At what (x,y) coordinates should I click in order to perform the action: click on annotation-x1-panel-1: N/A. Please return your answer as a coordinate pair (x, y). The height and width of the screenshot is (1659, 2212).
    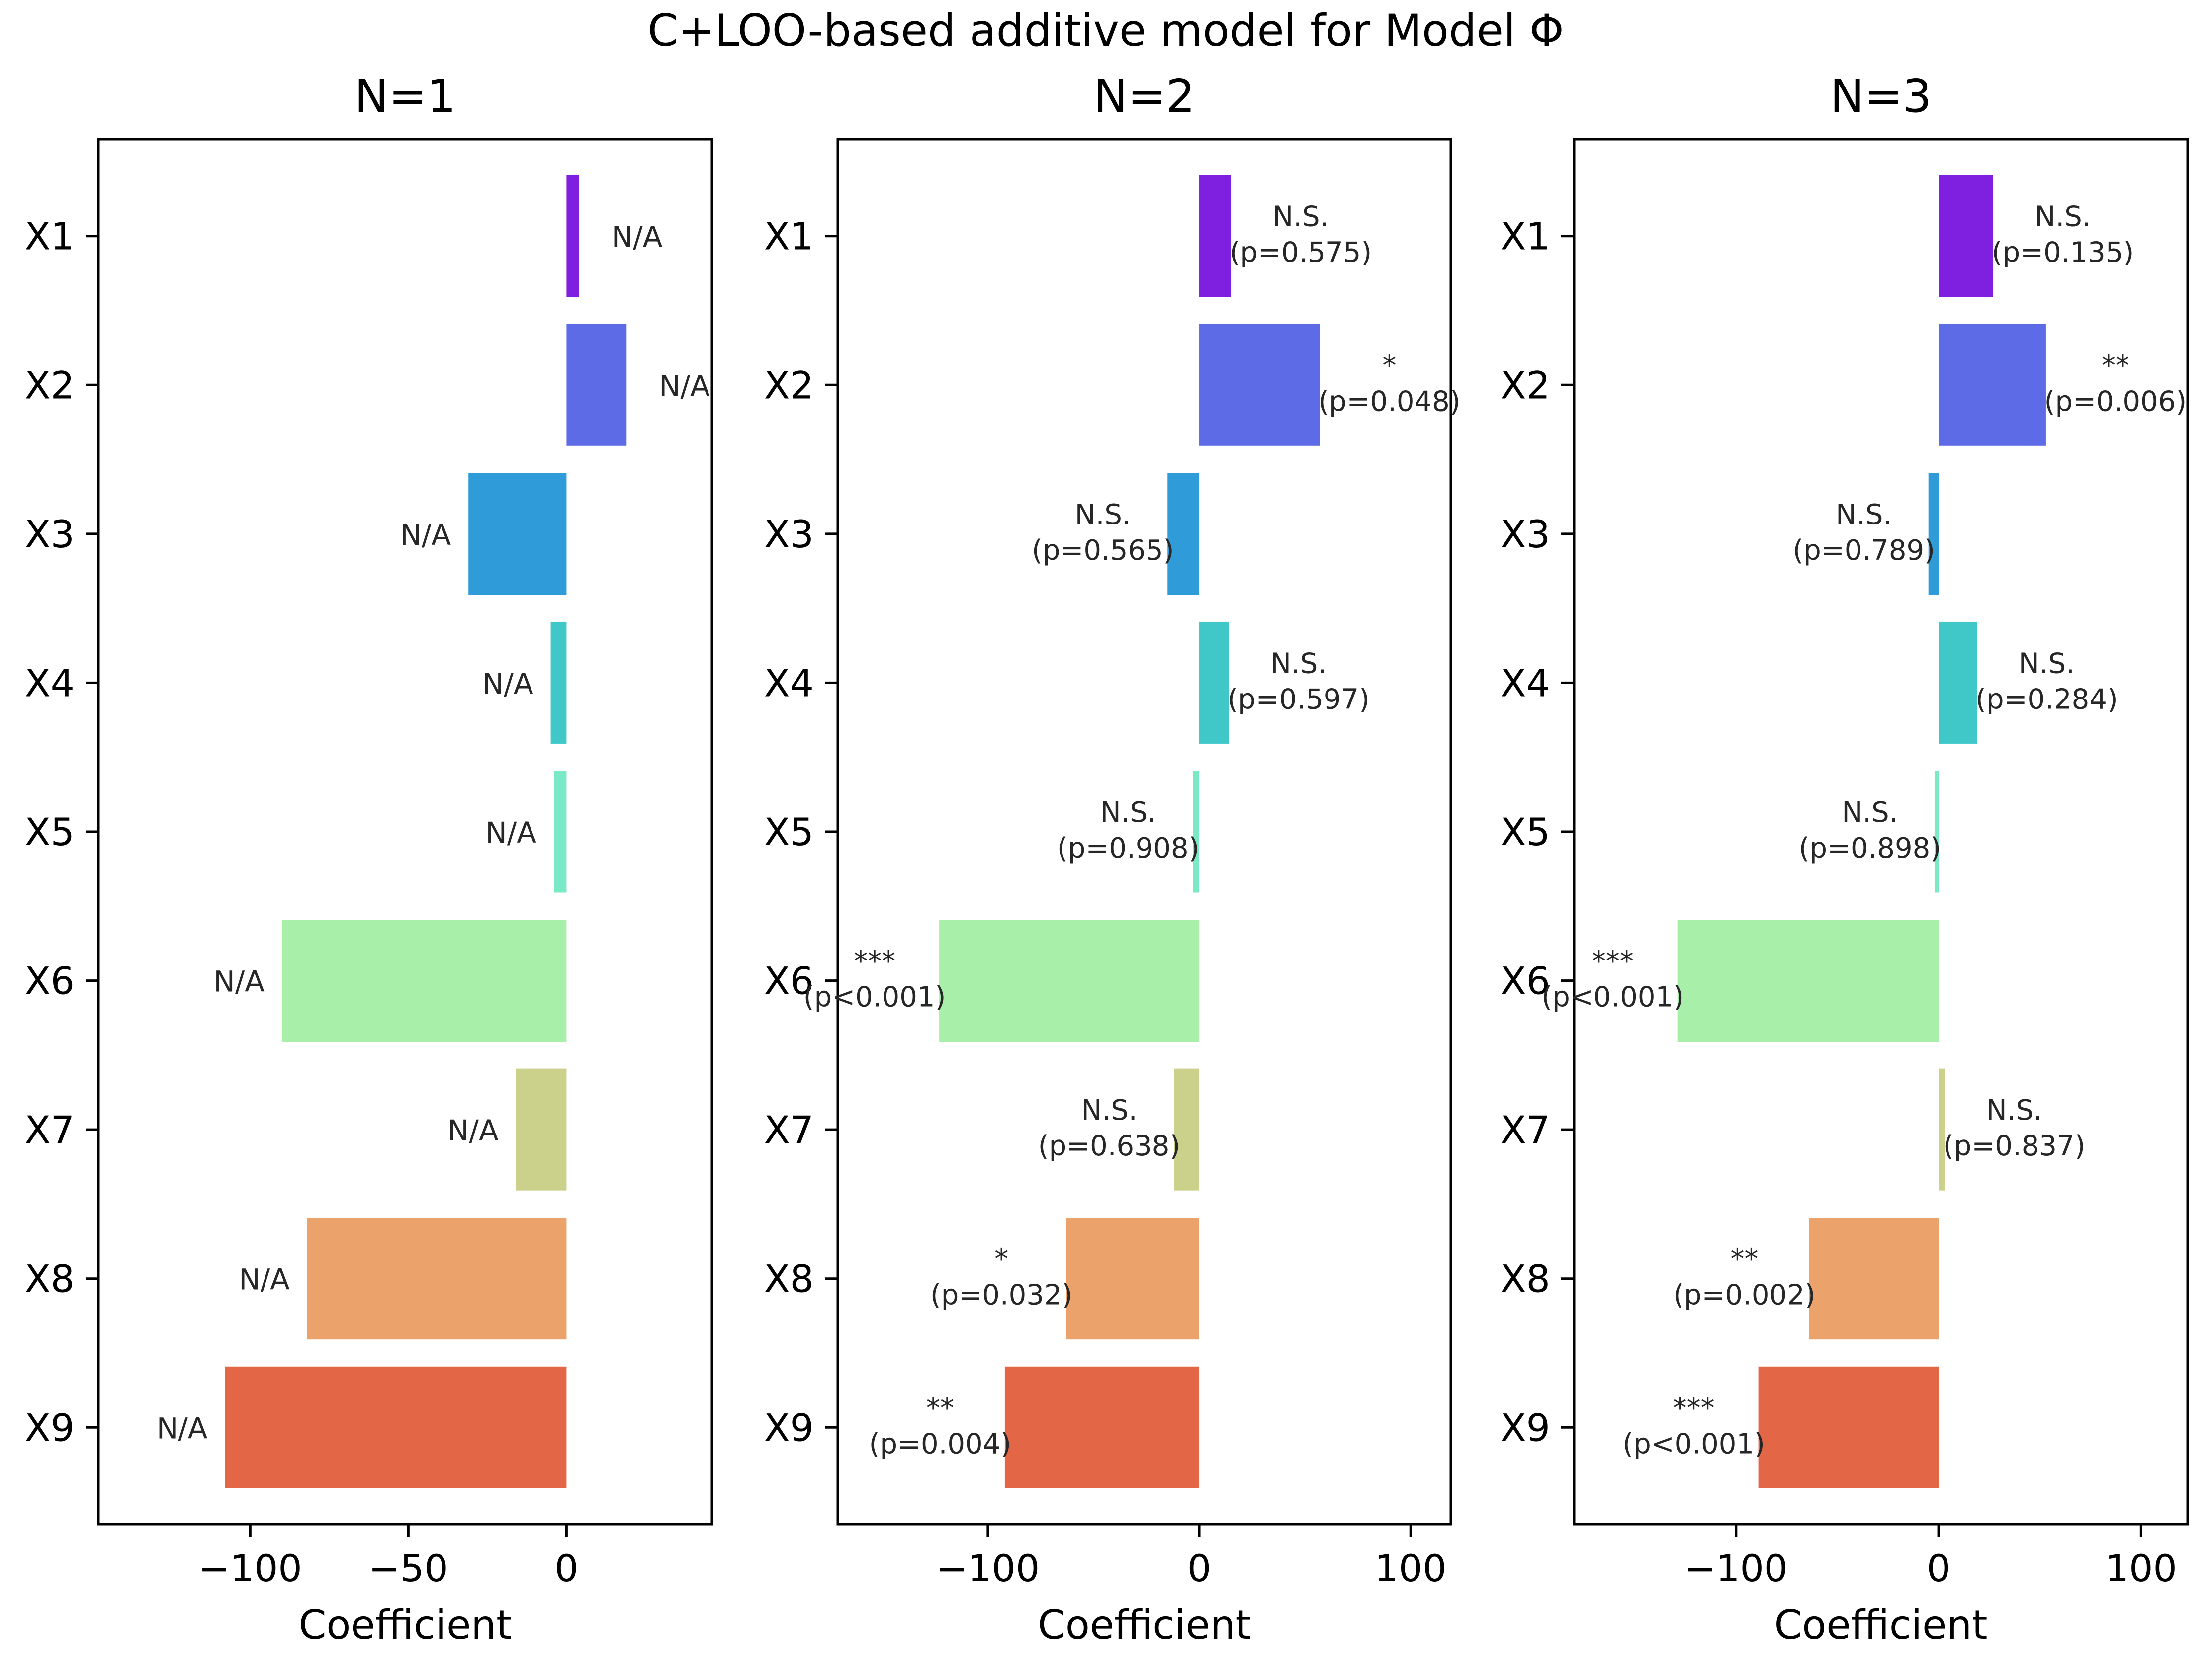
    Looking at the image, I should click on (637, 237).